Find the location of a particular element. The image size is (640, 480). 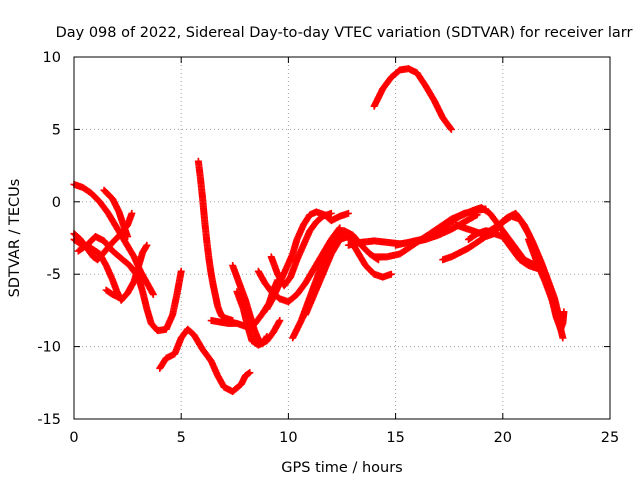

y-tick-label: 10 is located at coordinates (52, 58).